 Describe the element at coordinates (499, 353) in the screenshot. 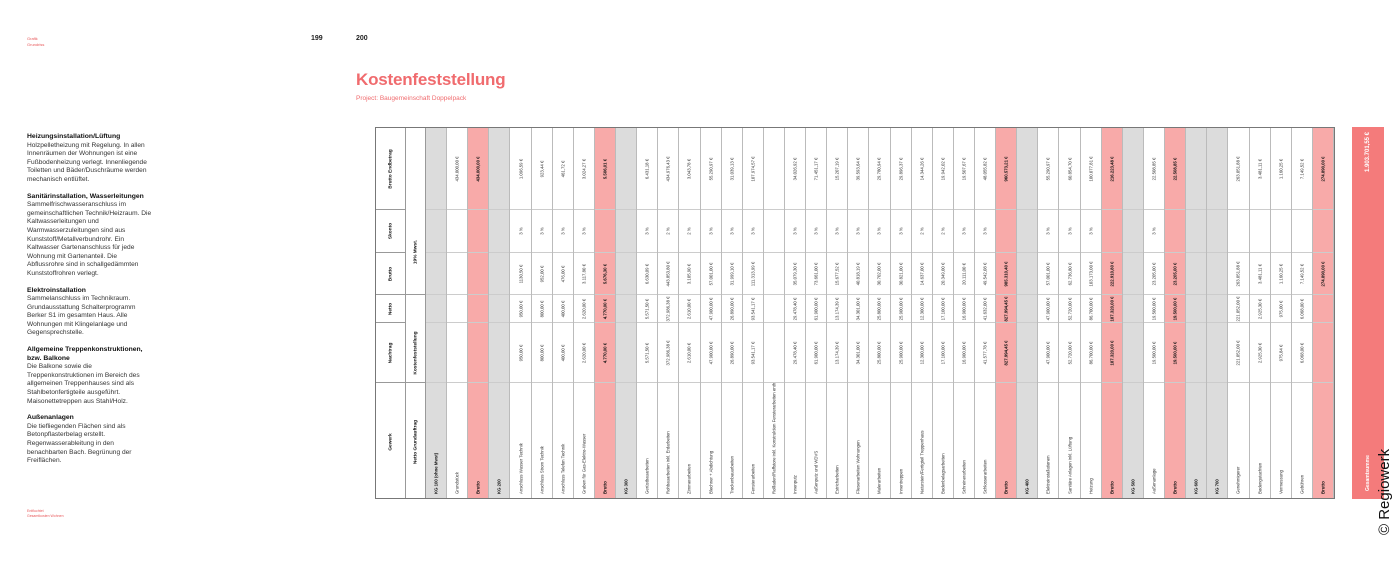

I see `table-cell-netto-grundauftrag` at that location.